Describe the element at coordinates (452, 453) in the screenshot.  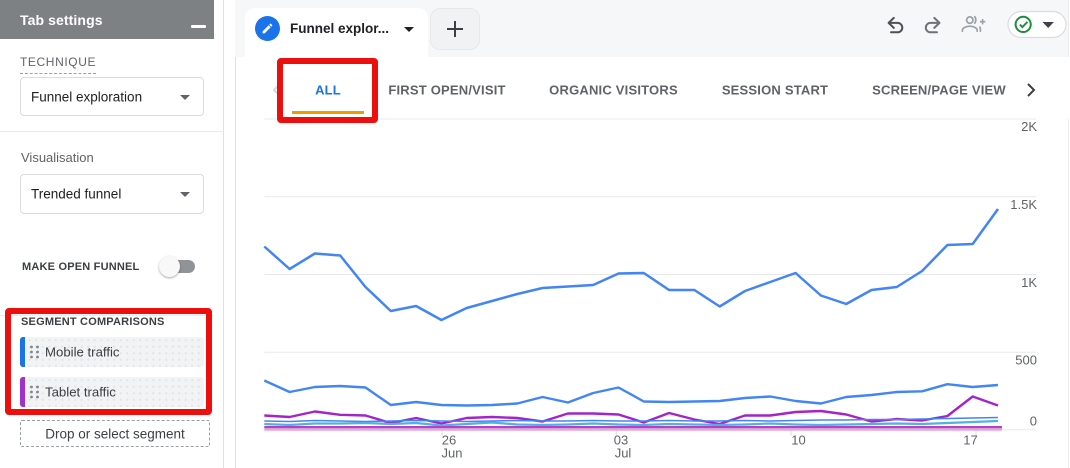
I see `svg-text: Jun` at that location.